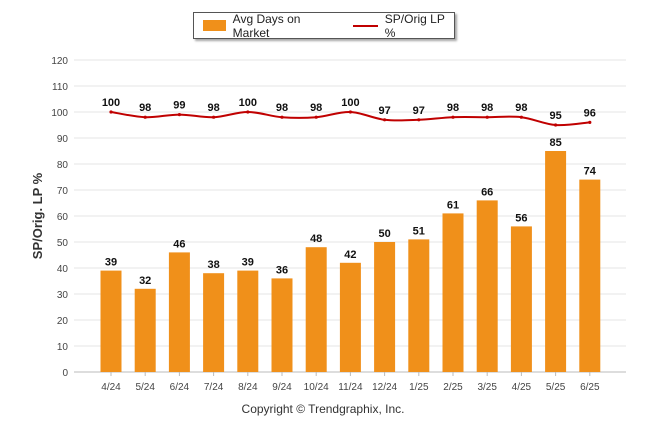 This screenshot has height=434, width=646. What do you see at coordinates (590, 387) in the screenshot?
I see `x-tick-label: 6/25` at bounding box center [590, 387].